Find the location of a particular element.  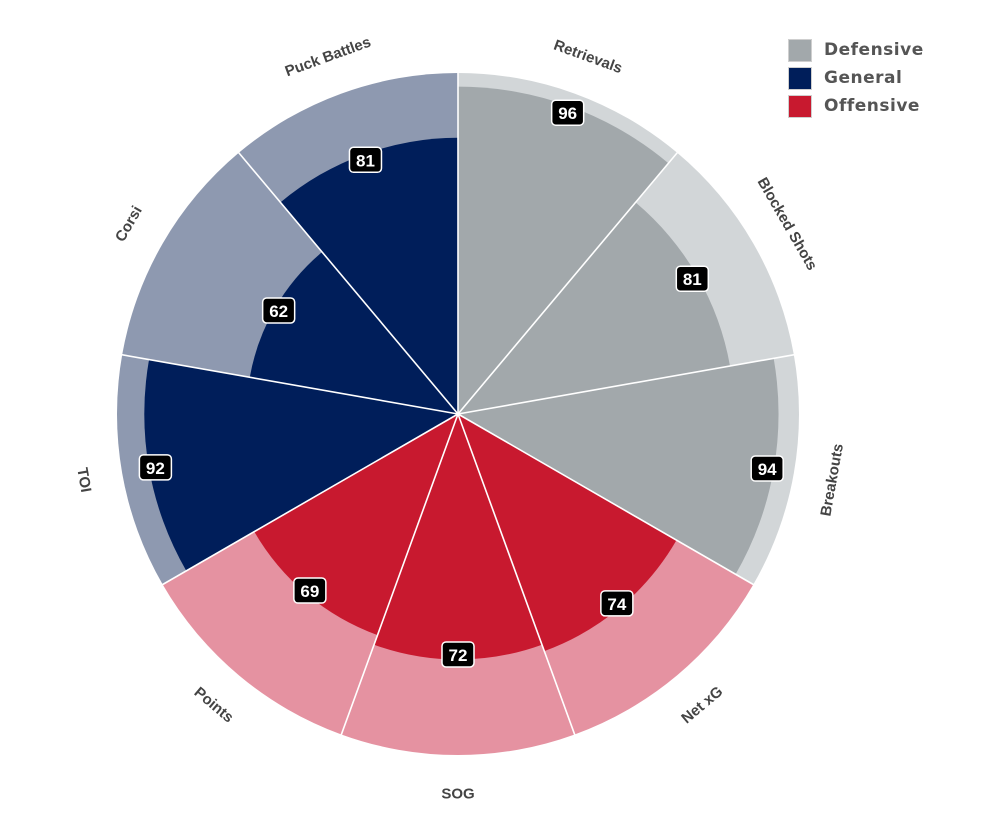

value-badge-corsi: 62 is located at coordinates (278, 310).